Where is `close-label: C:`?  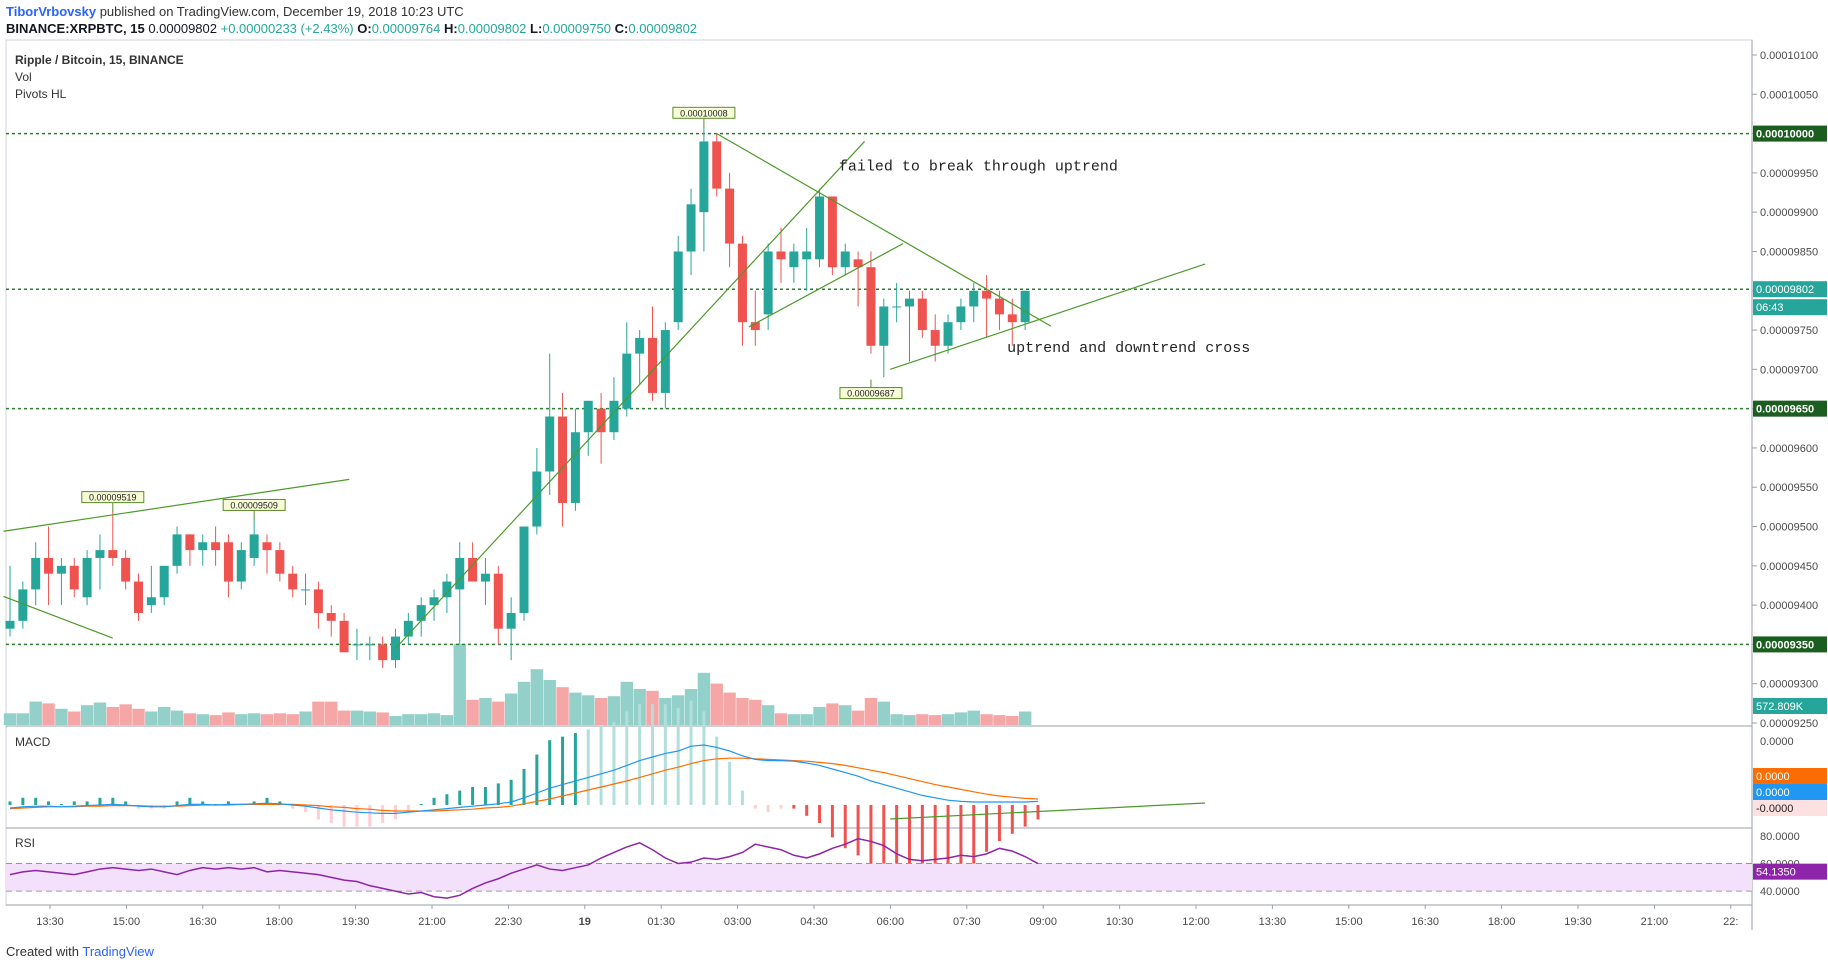 close-label: C: is located at coordinates (621, 28).